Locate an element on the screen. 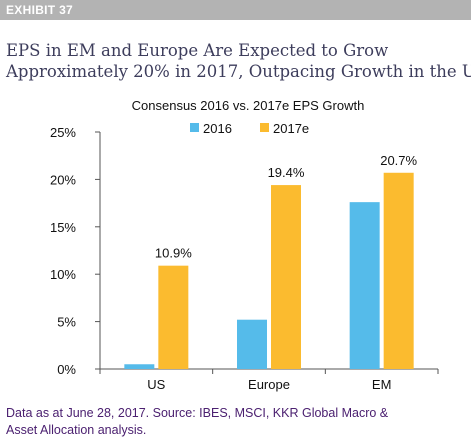 This screenshot has width=471, height=445. x-tick-label: US is located at coordinates (156, 384).